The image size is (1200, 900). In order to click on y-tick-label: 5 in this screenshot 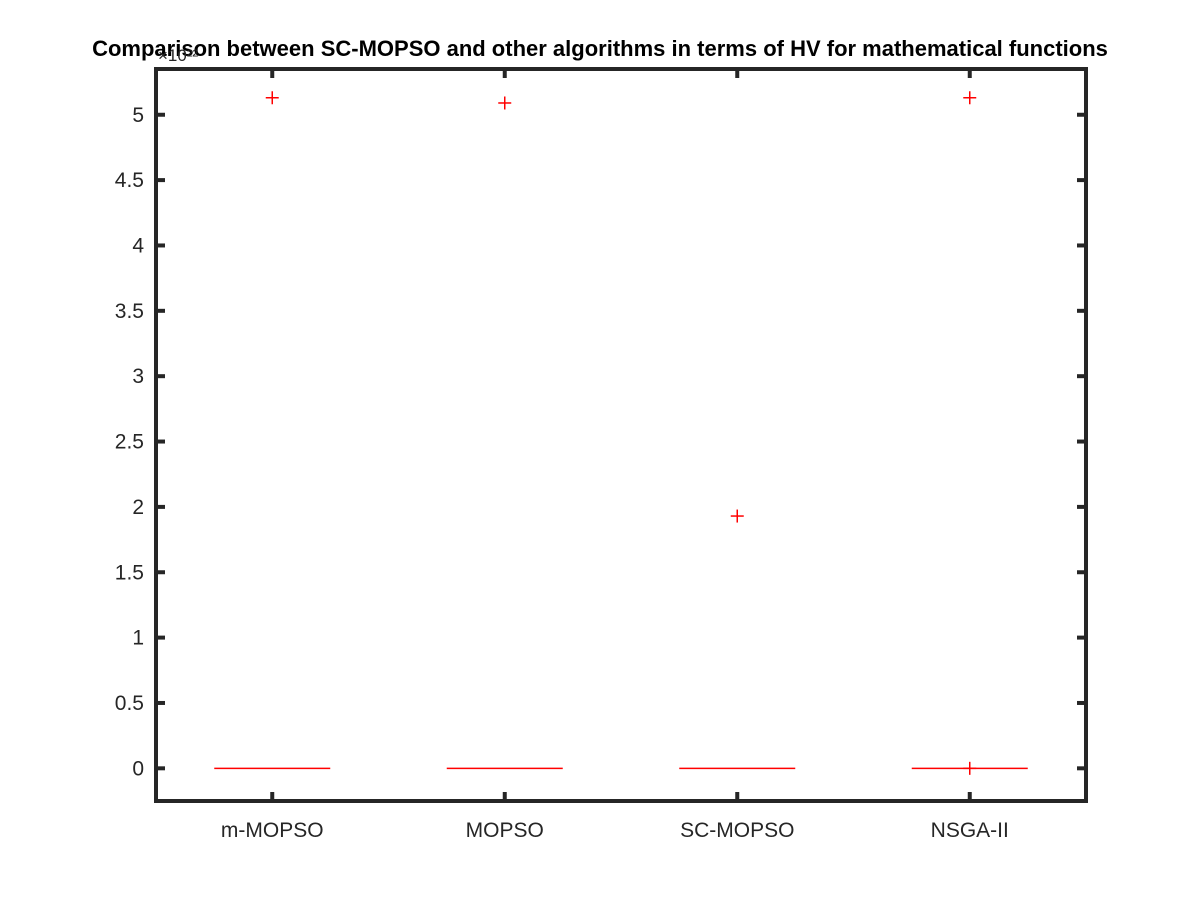, I will do `click(138, 115)`.